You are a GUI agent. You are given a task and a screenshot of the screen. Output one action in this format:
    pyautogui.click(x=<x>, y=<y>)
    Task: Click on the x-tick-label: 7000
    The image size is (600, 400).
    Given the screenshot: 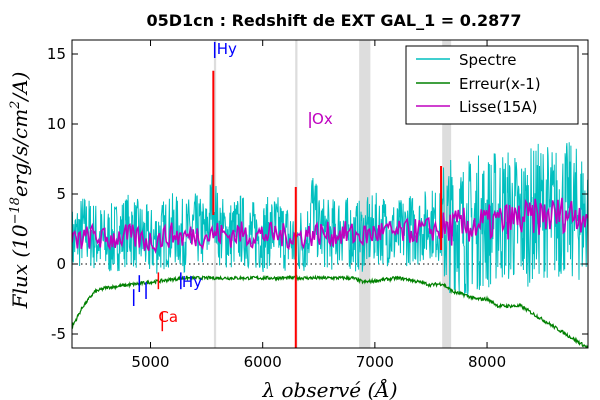 What is the action you would take?
    pyautogui.click(x=375, y=362)
    